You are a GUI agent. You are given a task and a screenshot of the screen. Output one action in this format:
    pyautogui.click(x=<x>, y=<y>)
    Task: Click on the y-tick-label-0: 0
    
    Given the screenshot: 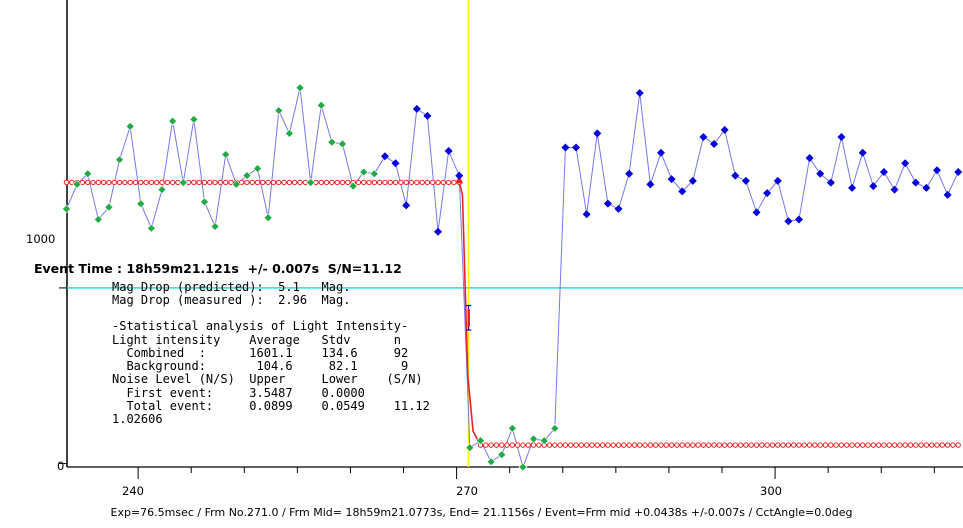 What is the action you would take?
    pyautogui.click(x=60, y=466)
    